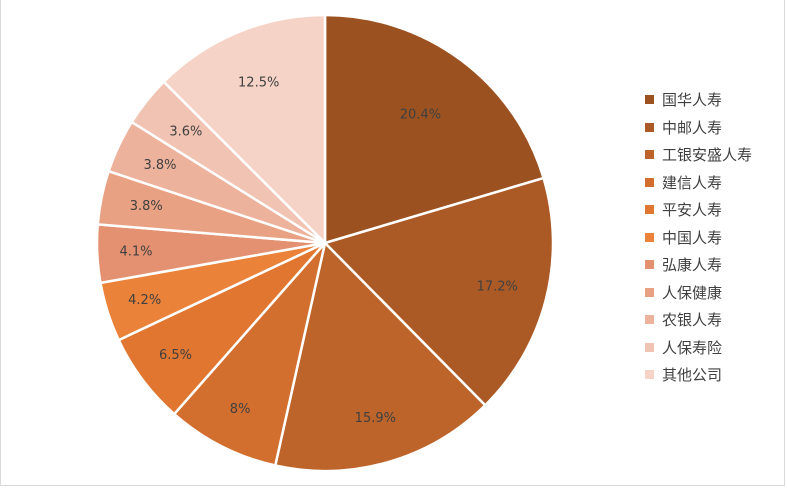 The image size is (787, 488). I want to click on legend-item: 中国人寿, so click(698, 238).